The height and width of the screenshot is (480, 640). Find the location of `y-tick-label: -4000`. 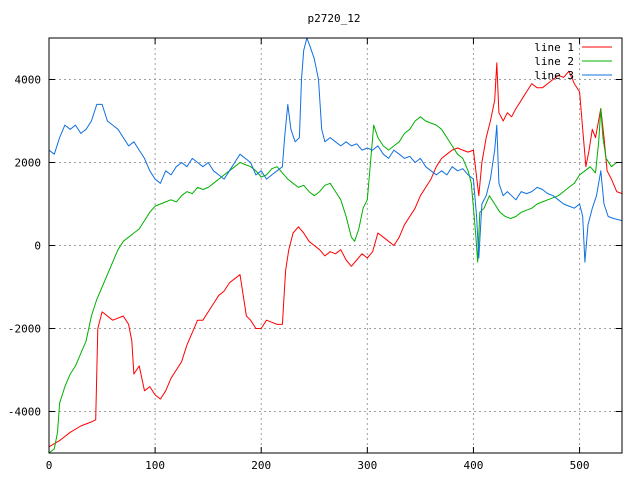

y-tick-label: -4000 is located at coordinates (24, 412).